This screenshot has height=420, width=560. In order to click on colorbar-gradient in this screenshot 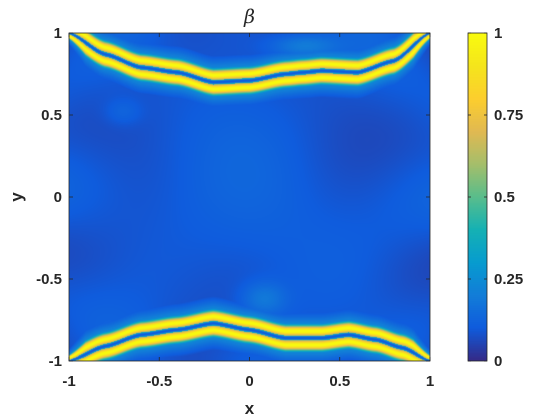, I will do `click(477, 197)`.